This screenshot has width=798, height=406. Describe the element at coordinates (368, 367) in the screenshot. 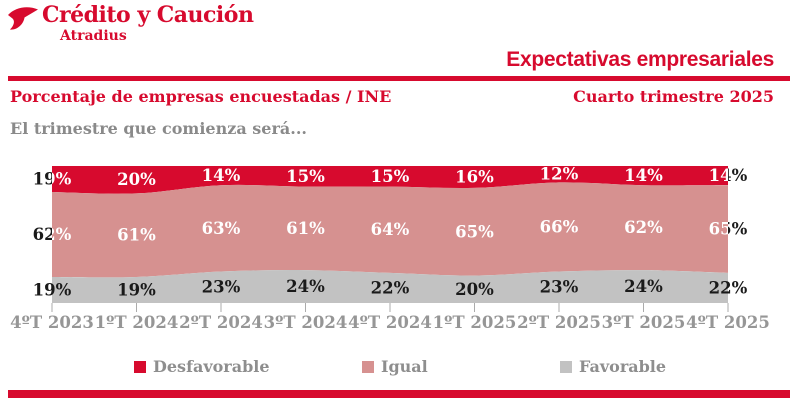

I see `igual-swatch-icon` at that location.